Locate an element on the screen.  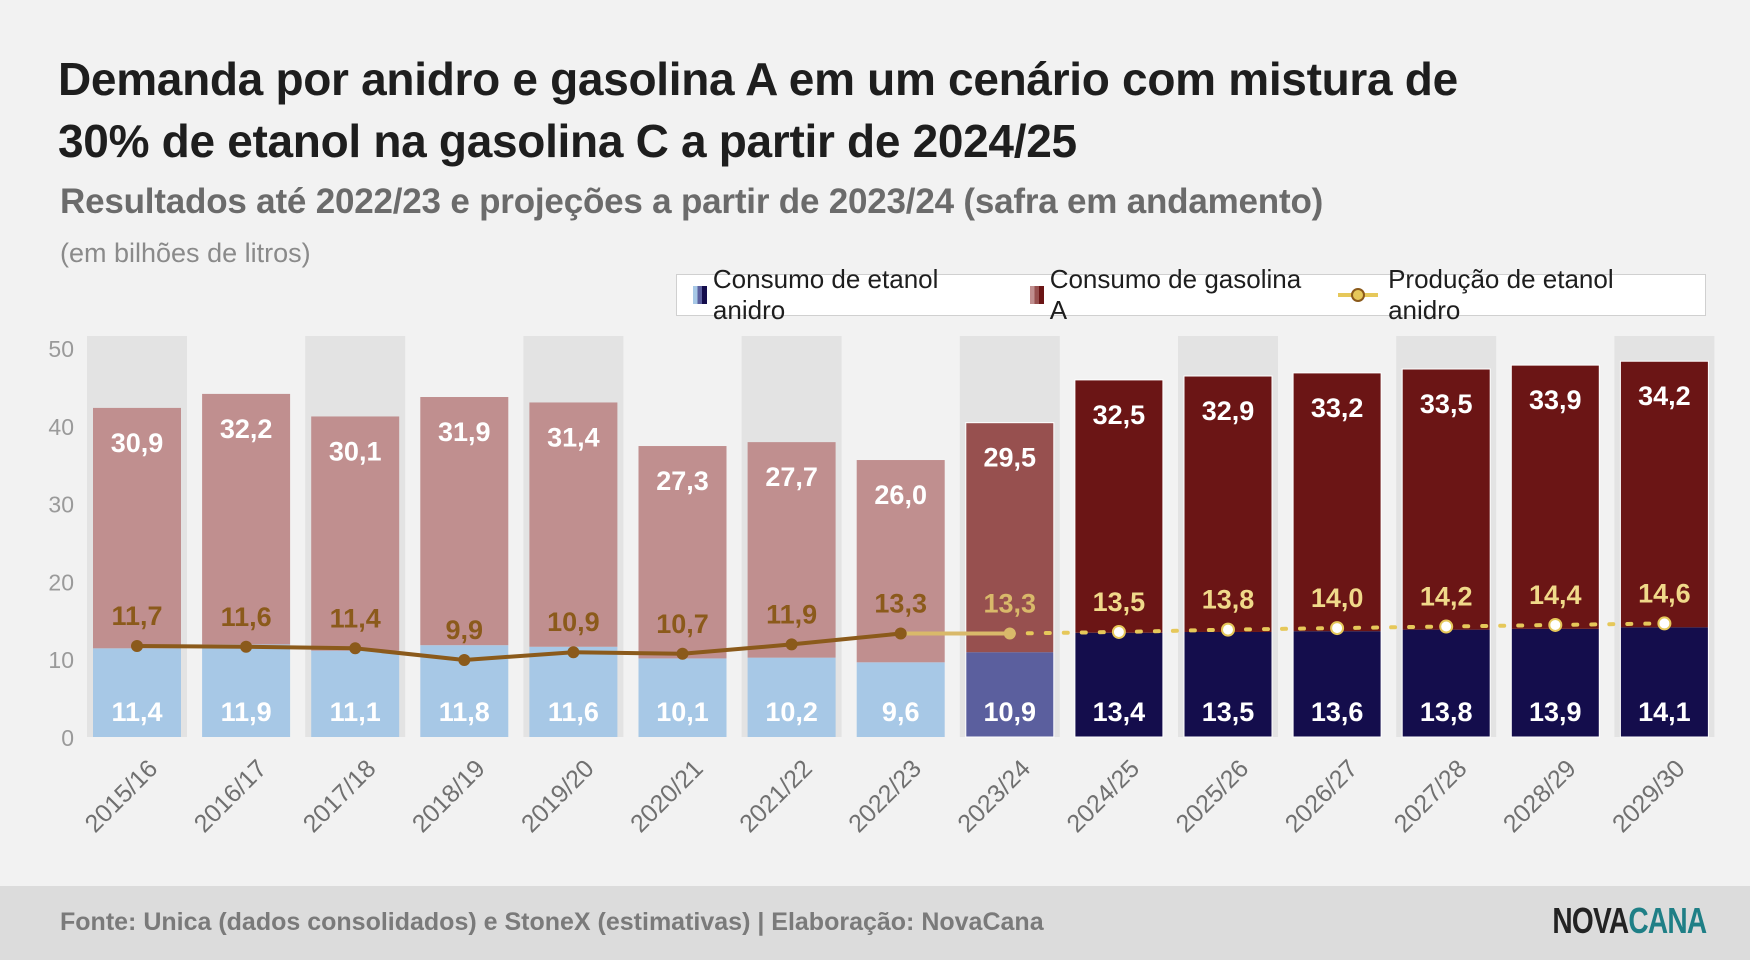
label-gasolina: 34,2 is located at coordinates (1664, 396).